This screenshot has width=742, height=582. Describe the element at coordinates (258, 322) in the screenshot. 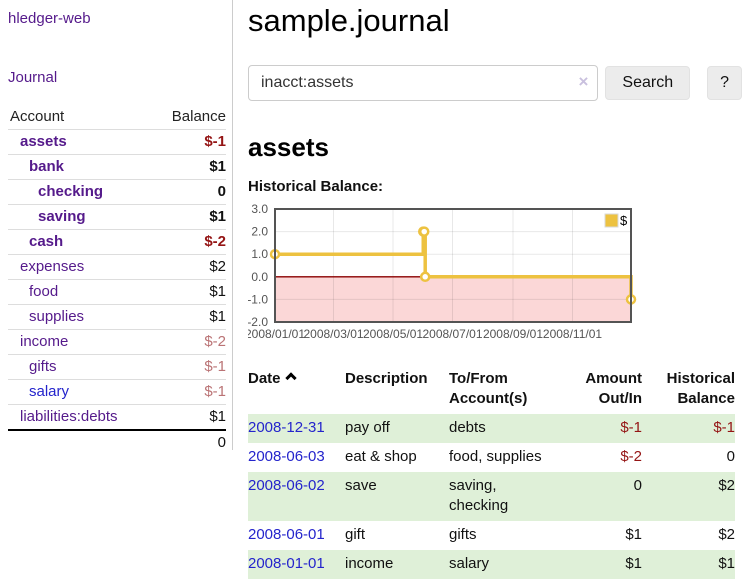

I see `svg-text: -2.0` at that location.